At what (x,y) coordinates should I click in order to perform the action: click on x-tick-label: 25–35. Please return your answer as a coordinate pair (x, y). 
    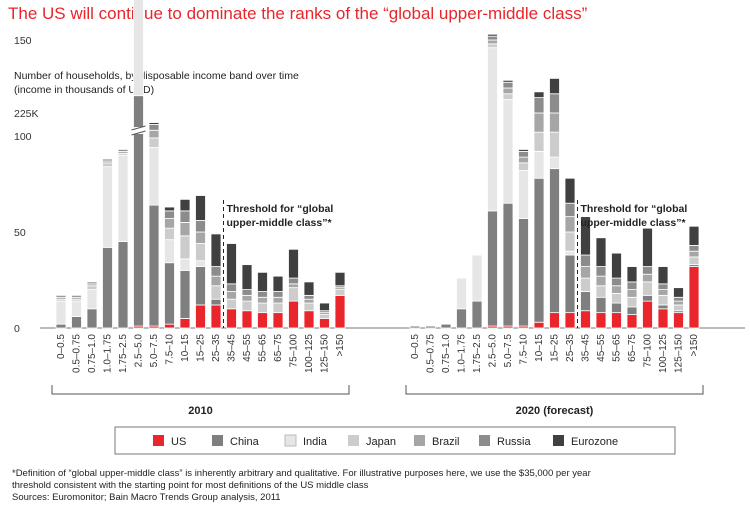
    Looking at the image, I should click on (570, 348).